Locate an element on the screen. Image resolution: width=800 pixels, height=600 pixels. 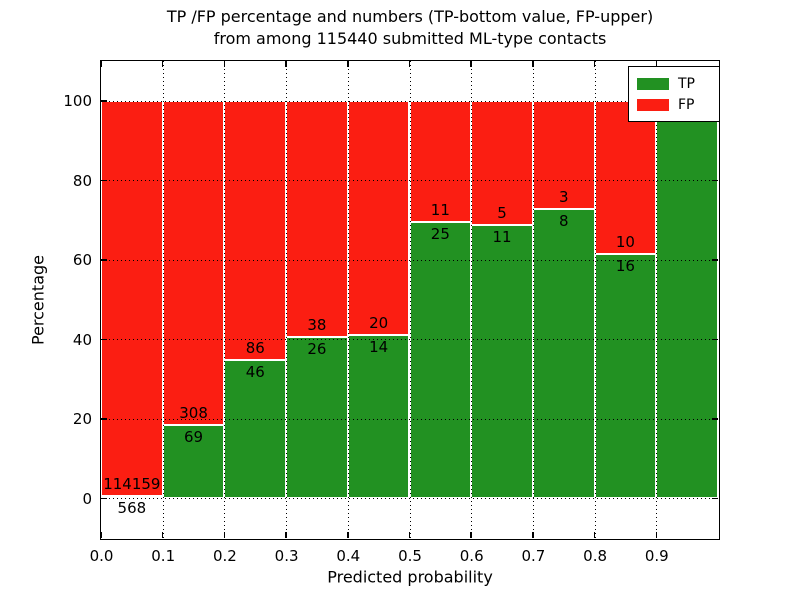
x-tick-label: 0.1 is located at coordinates (163, 556).